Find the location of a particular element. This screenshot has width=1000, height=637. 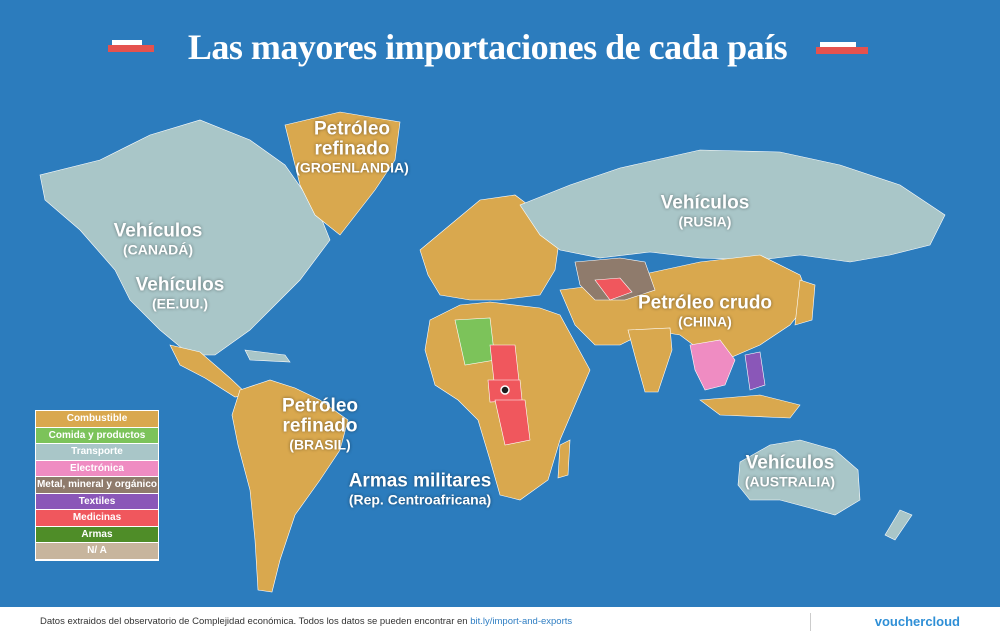

legend-item: Electrónica is located at coordinates (97, 468).